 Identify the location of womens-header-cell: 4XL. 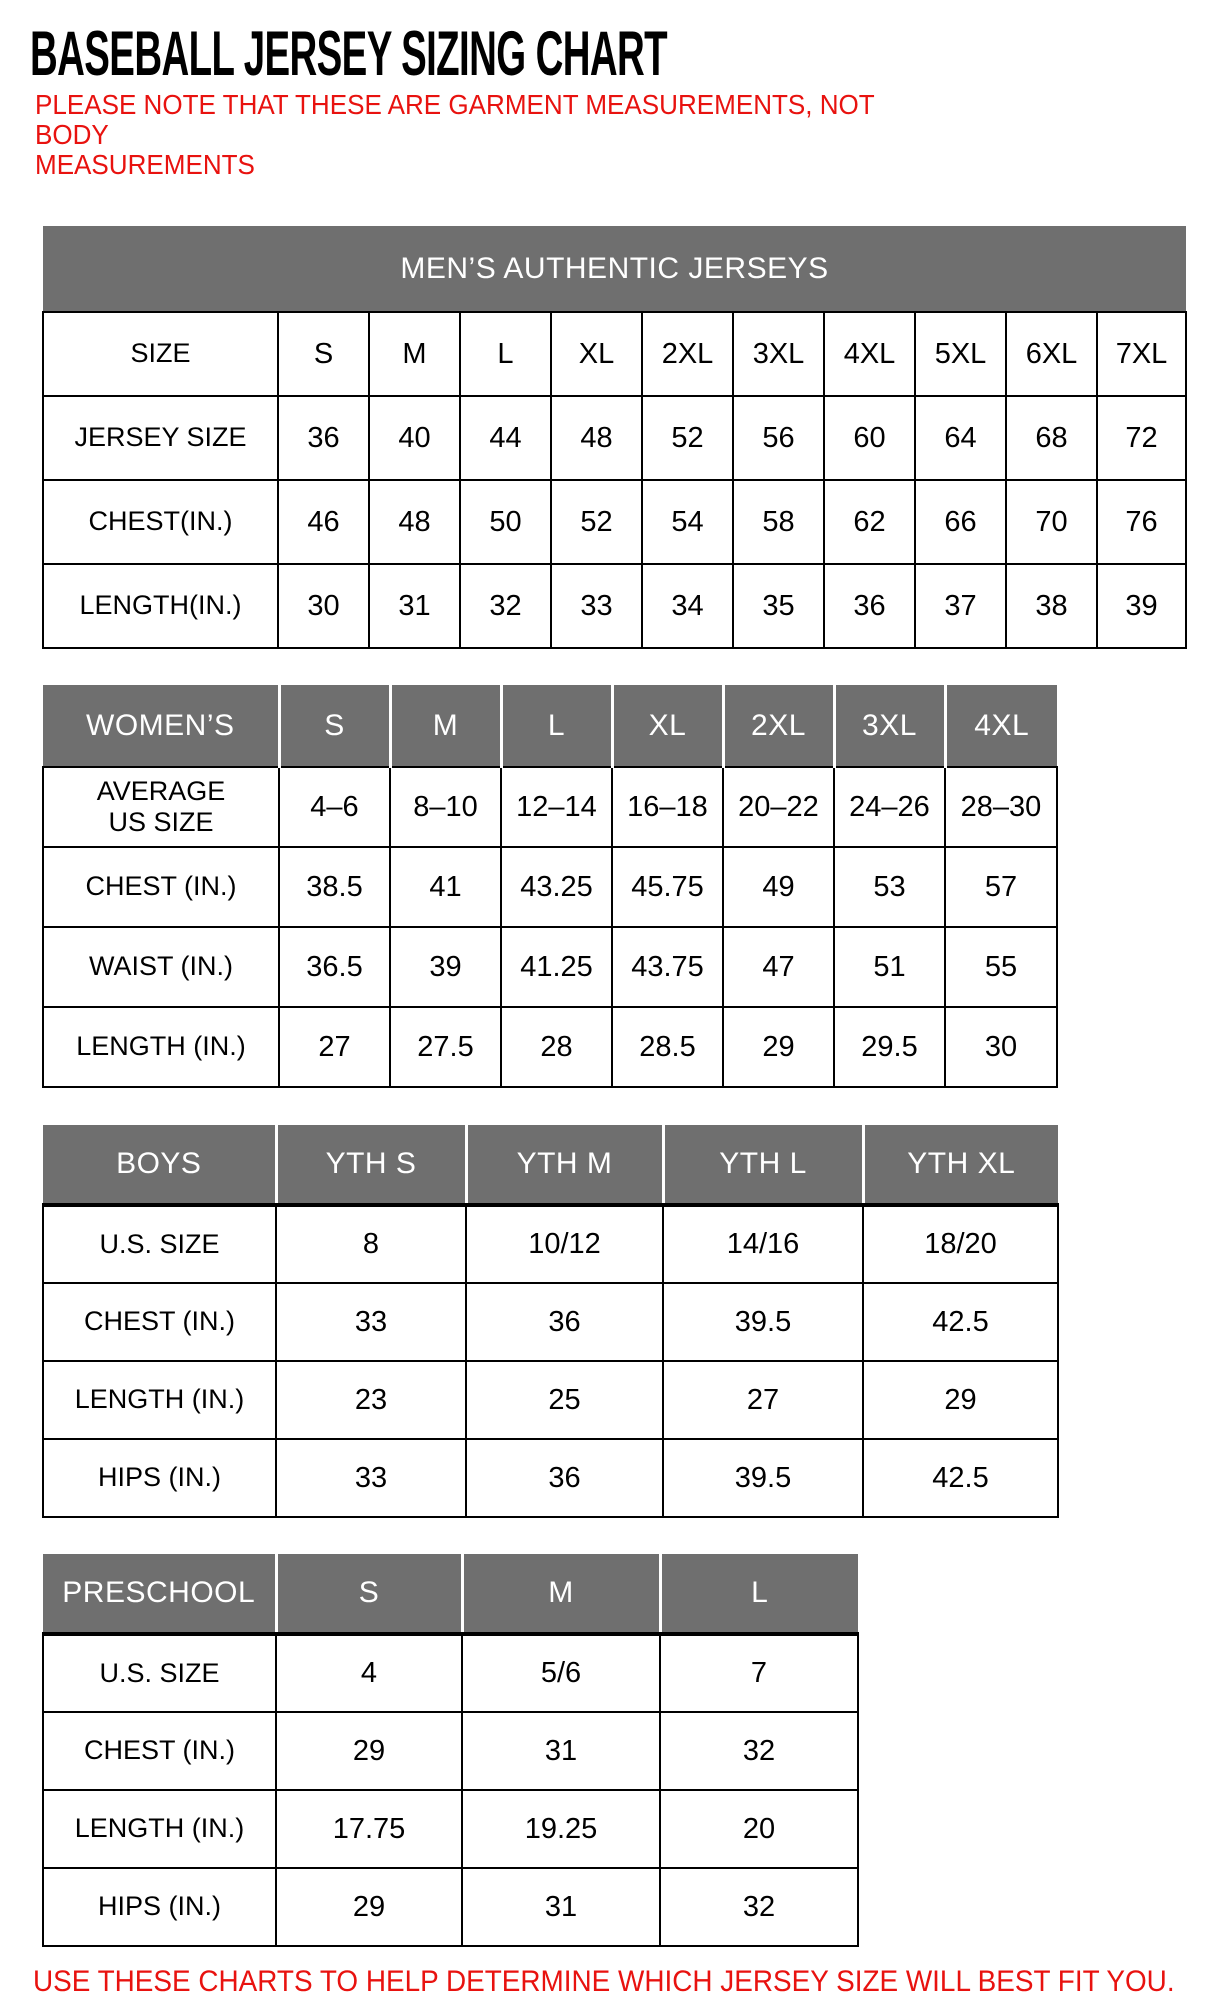
(1000, 726).